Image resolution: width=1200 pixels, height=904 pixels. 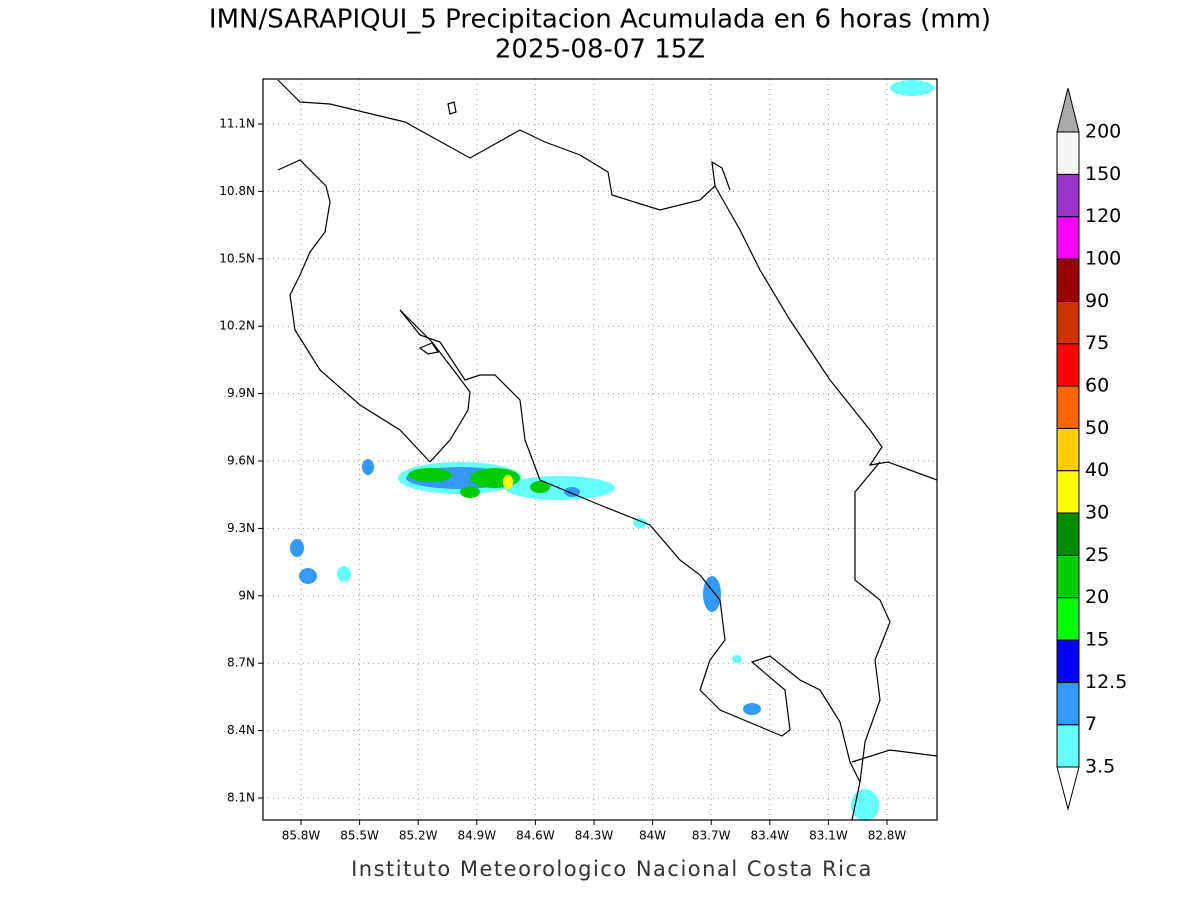 What do you see at coordinates (241, 798) in the screenshot?
I see `lat-label: 8.1N` at bounding box center [241, 798].